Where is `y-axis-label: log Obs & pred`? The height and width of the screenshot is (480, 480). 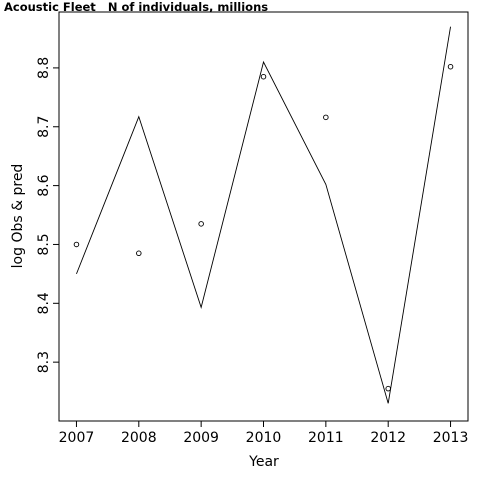 y-axis-label: log Obs & pred is located at coordinates (18, 216).